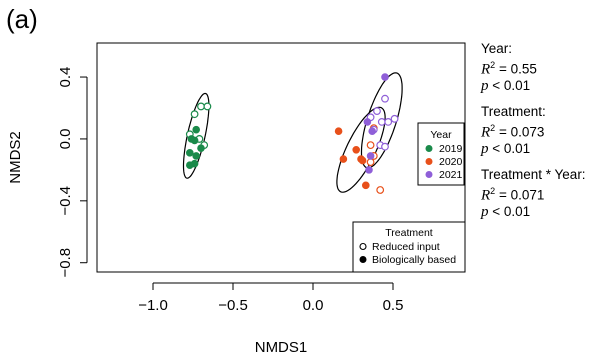 Image resolution: width=592 pixels, height=357 pixels. Describe the element at coordinates (281, 347) in the screenshot. I see `x-axis-label: NMDS1` at that location.